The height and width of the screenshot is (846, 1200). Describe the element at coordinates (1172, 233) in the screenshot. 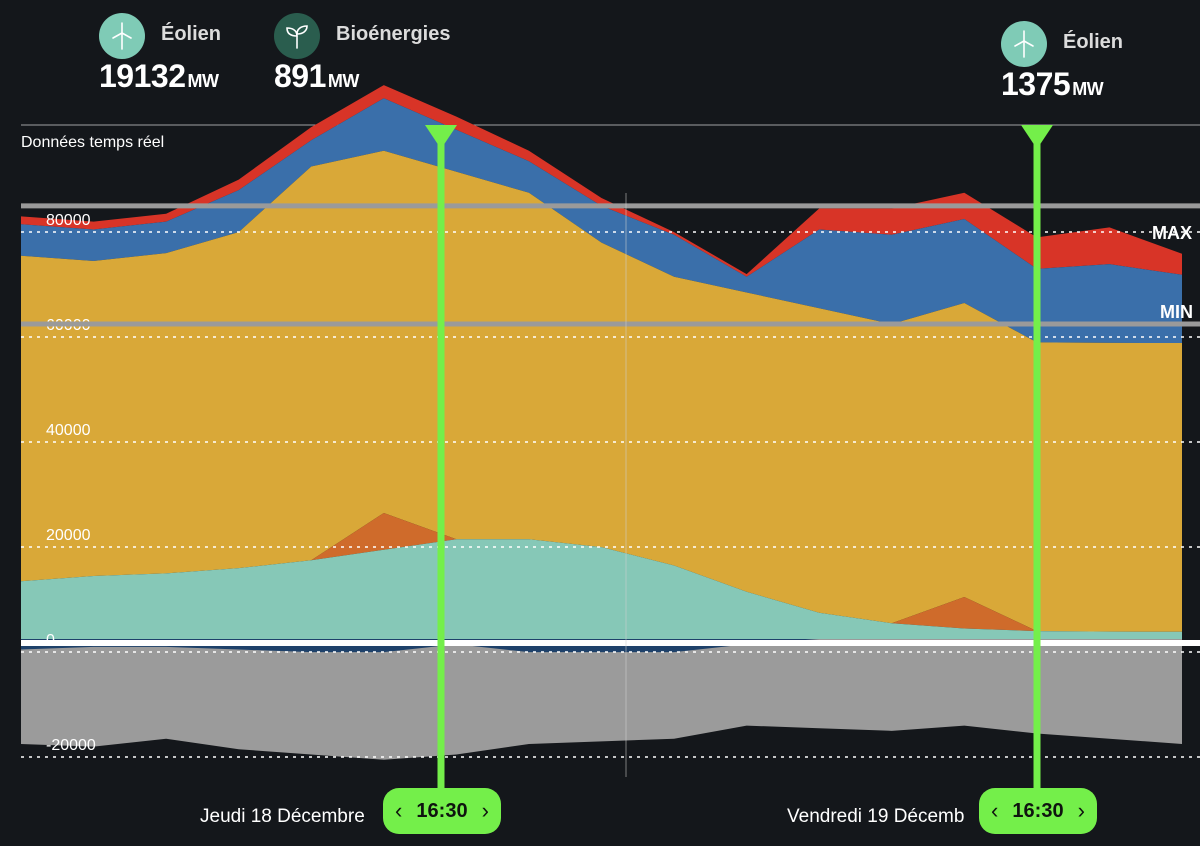

I see `ref-label-max: MAX` at that location.